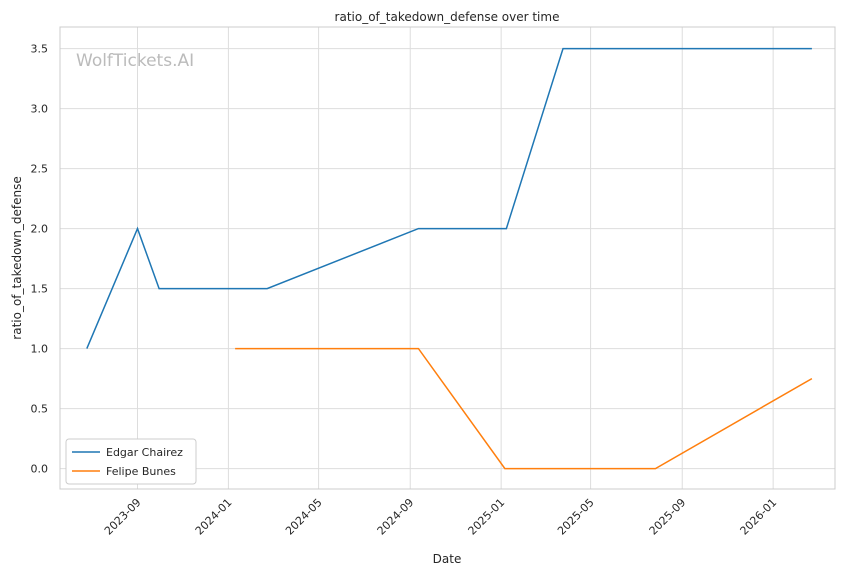  Describe the element at coordinates (40, 349) in the screenshot. I see `y-tick-label: 1.0` at that location.